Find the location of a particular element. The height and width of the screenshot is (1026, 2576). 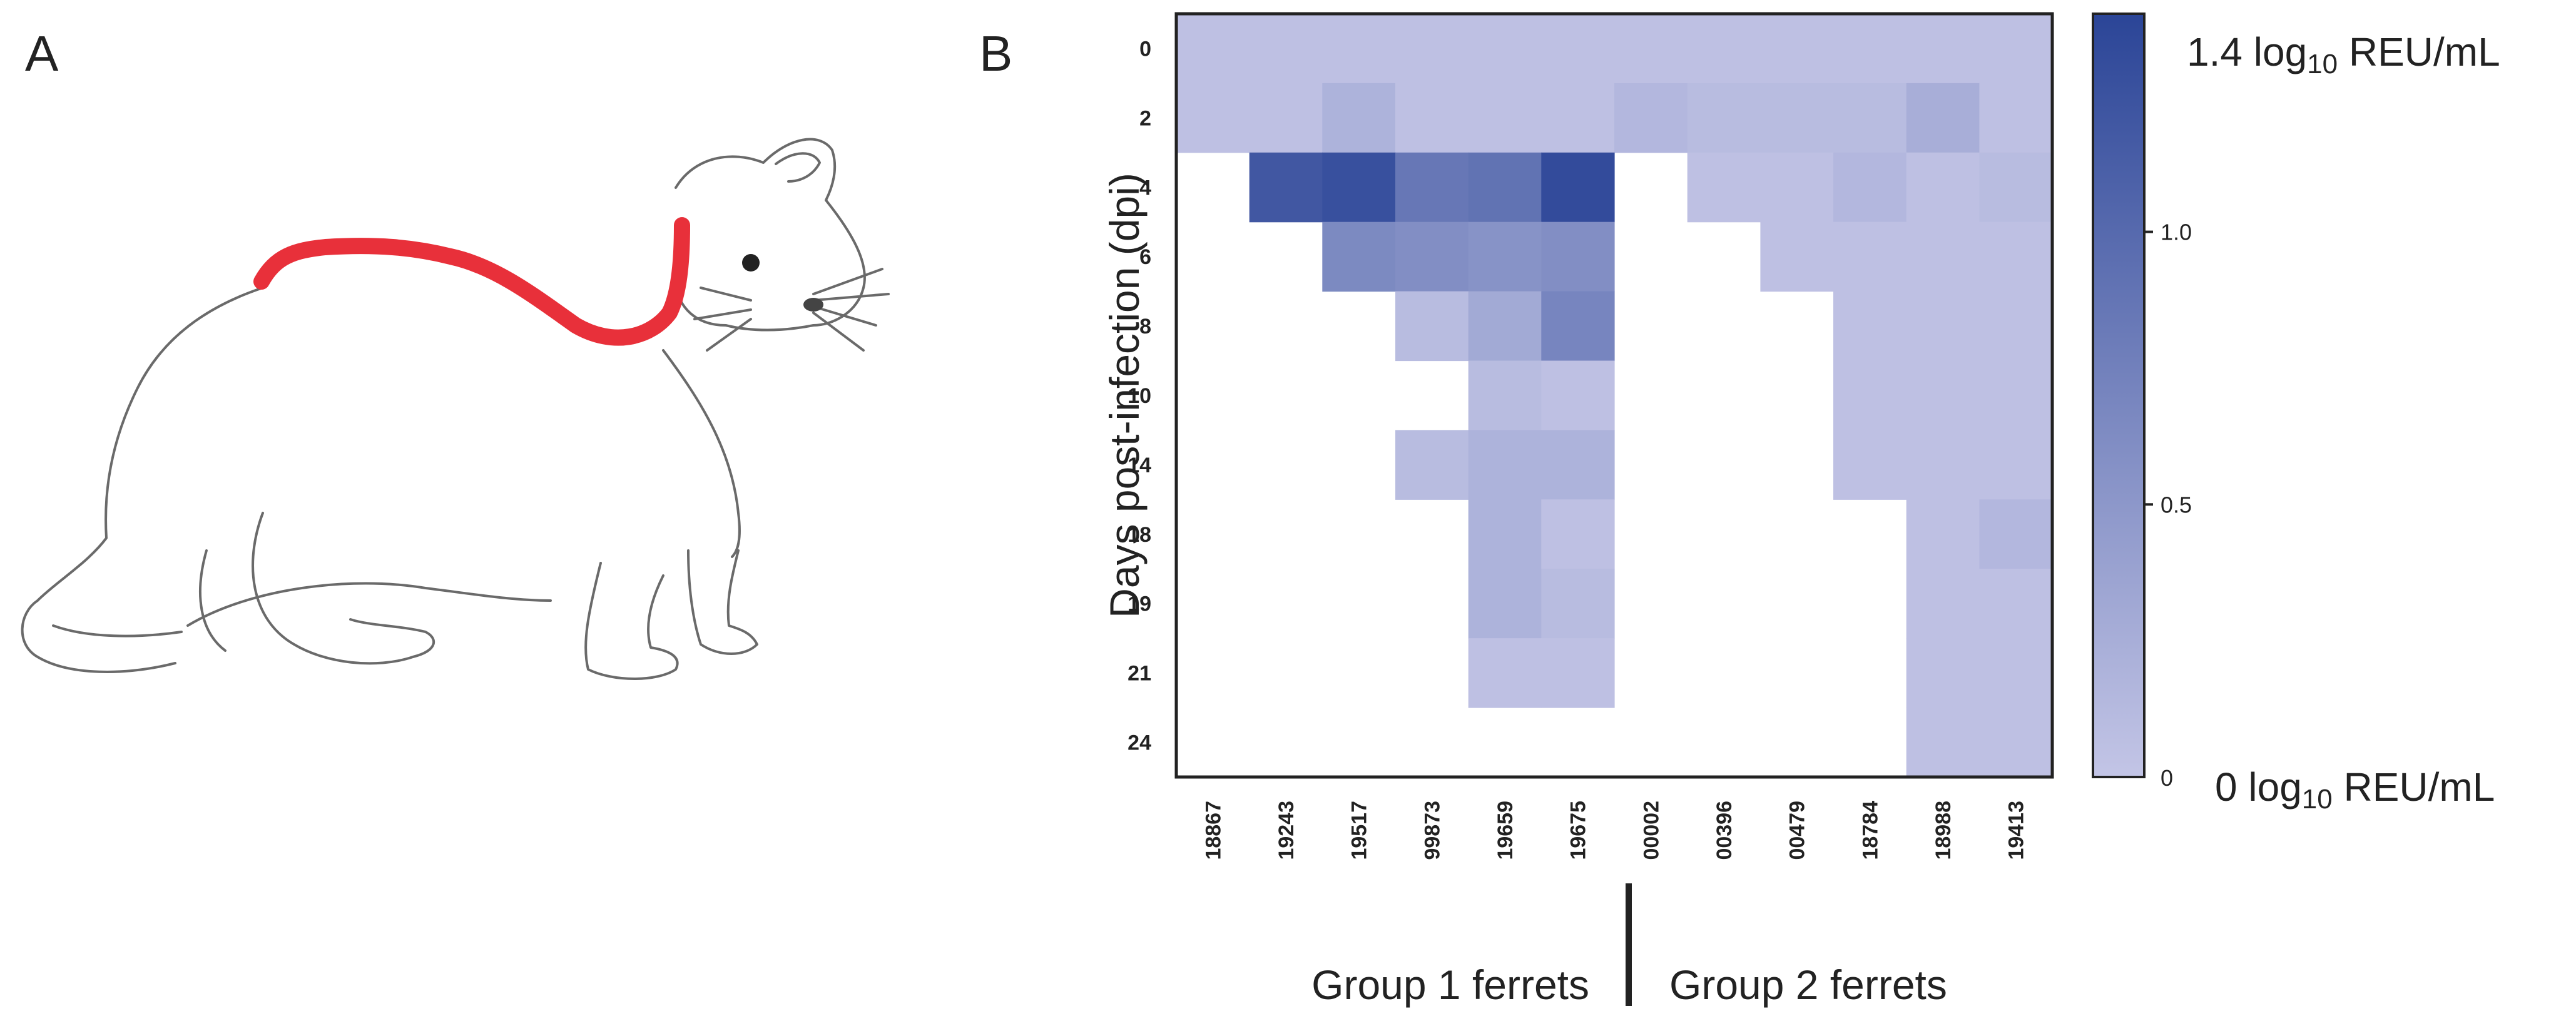

column-label: 19675 is located at coordinates (1579, 830).